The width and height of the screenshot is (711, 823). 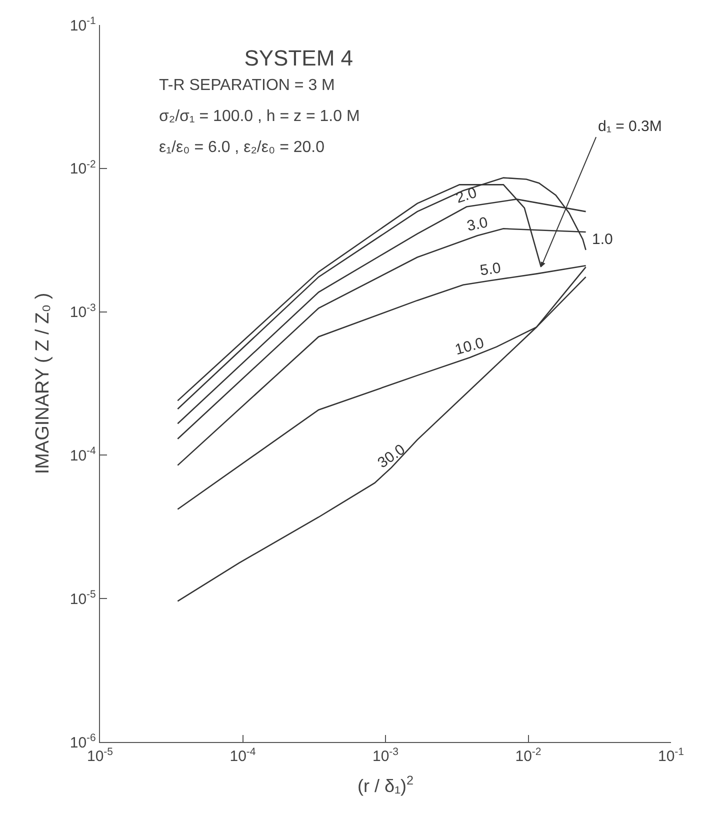 I want to click on text: 3.0, so click(x=477, y=224).